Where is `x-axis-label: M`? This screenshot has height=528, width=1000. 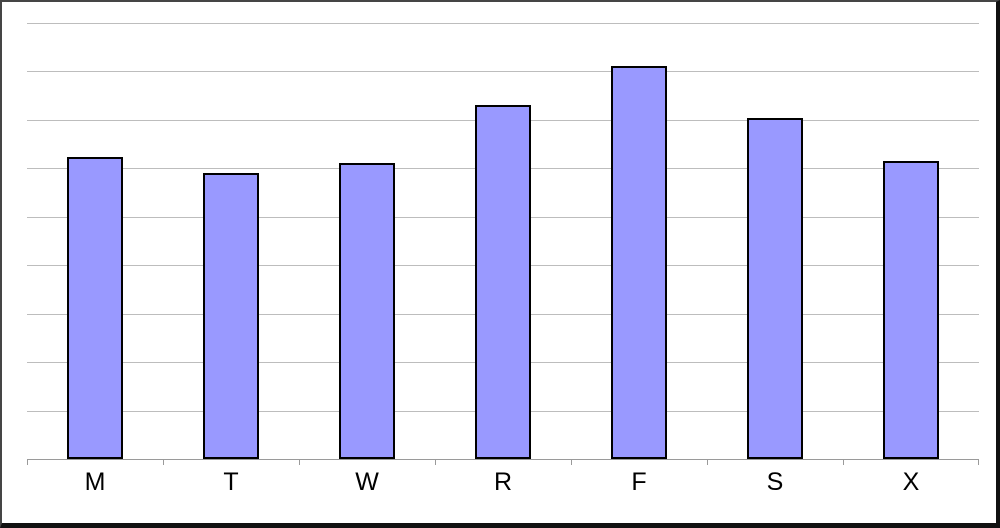 x-axis-label: M is located at coordinates (95, 482).